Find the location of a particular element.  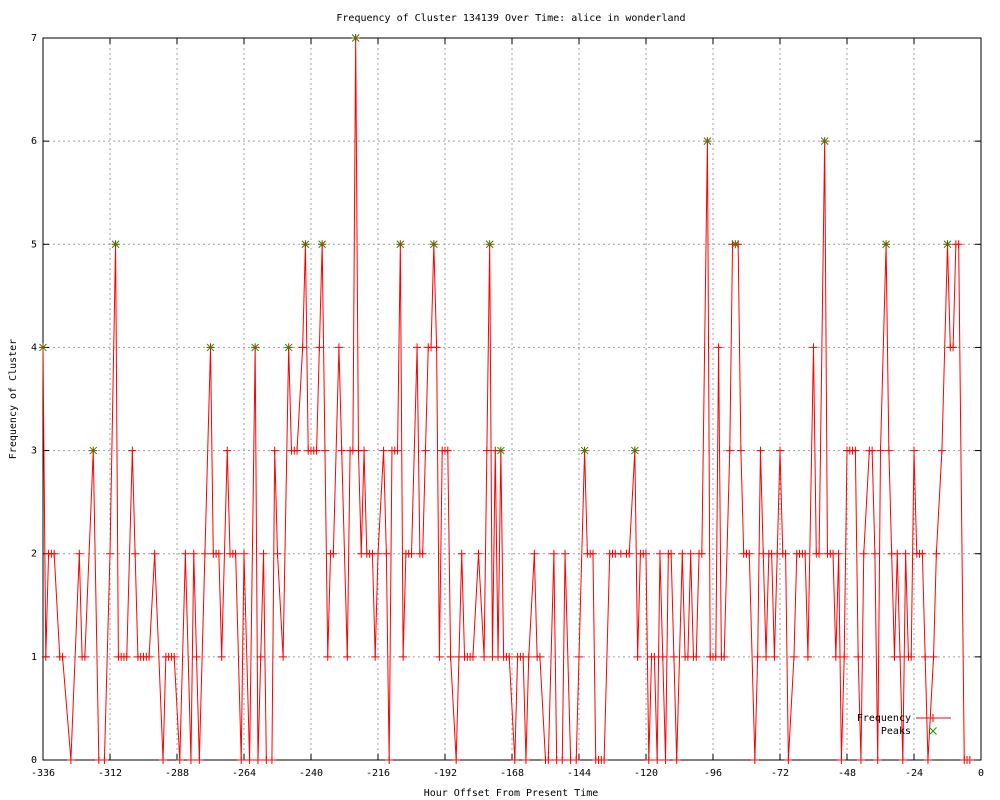

x-tick-label: -120 is located at coordinates (646, 773).